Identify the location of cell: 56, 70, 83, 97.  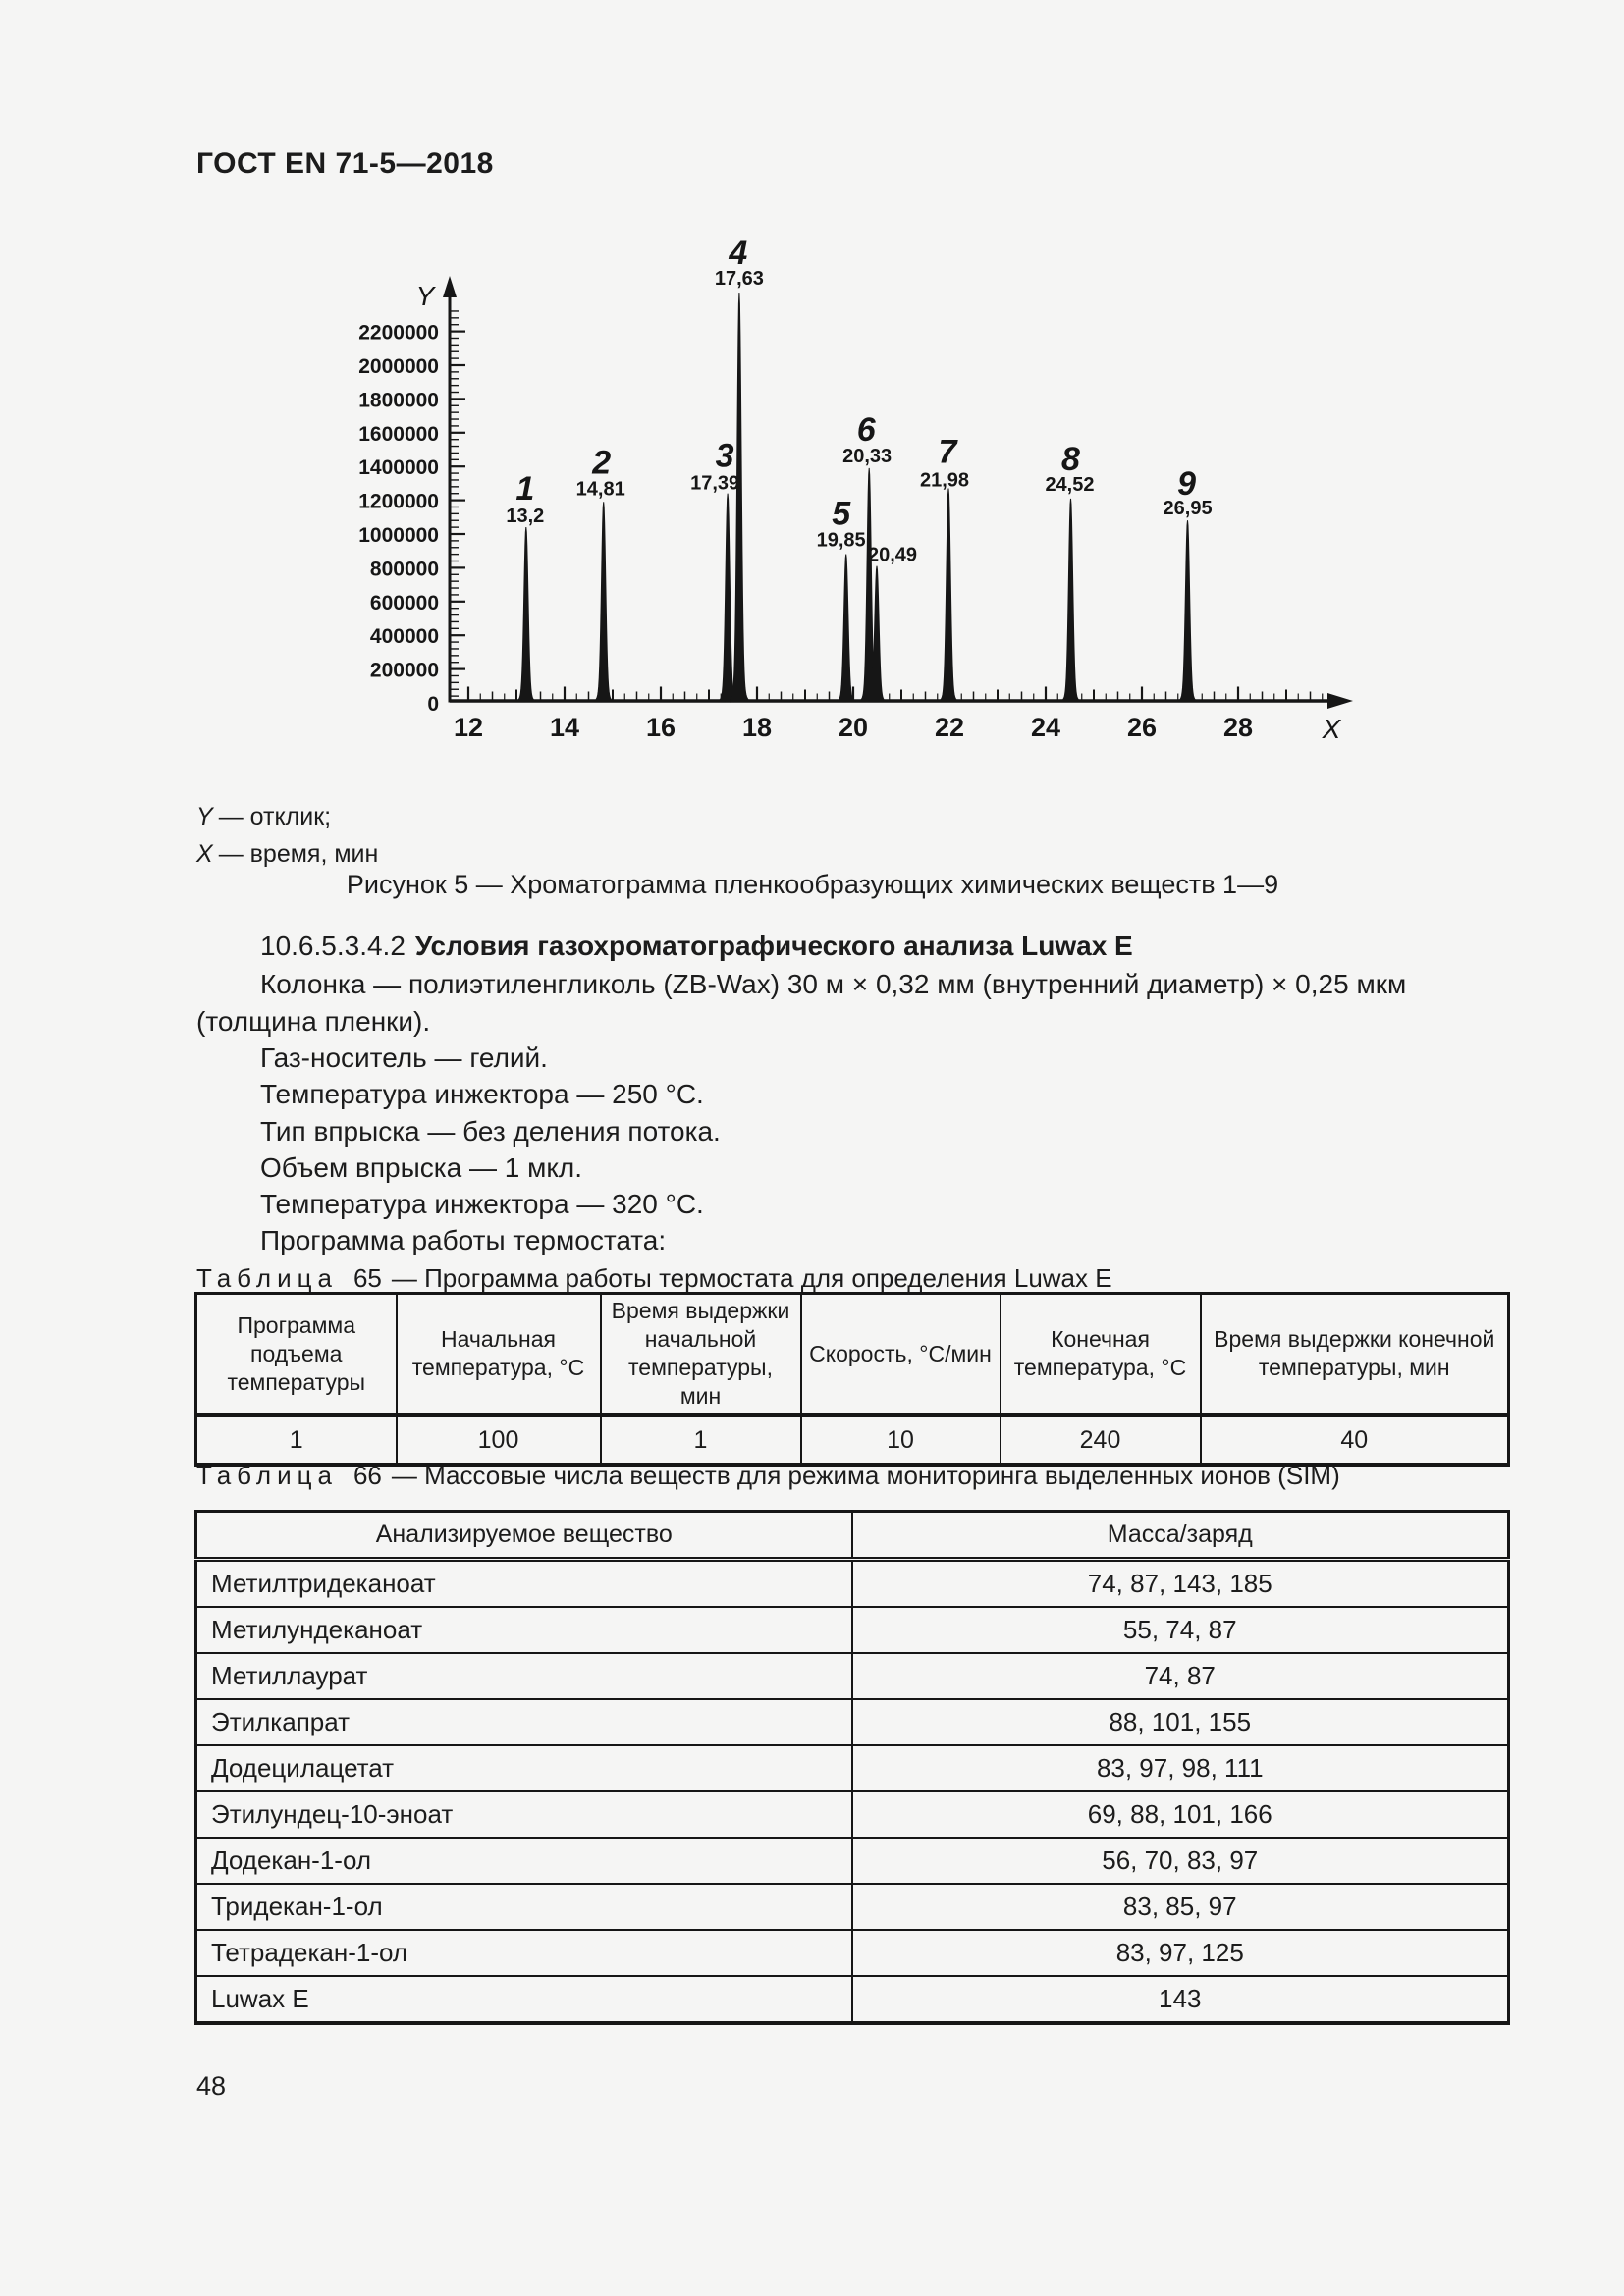
(1180, 1861).